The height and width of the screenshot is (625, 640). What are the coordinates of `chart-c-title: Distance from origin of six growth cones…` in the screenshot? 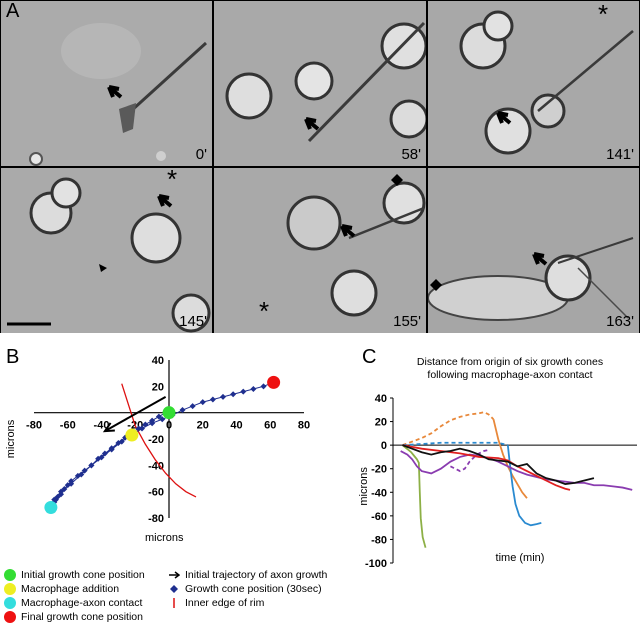 It's located at (510, 368).